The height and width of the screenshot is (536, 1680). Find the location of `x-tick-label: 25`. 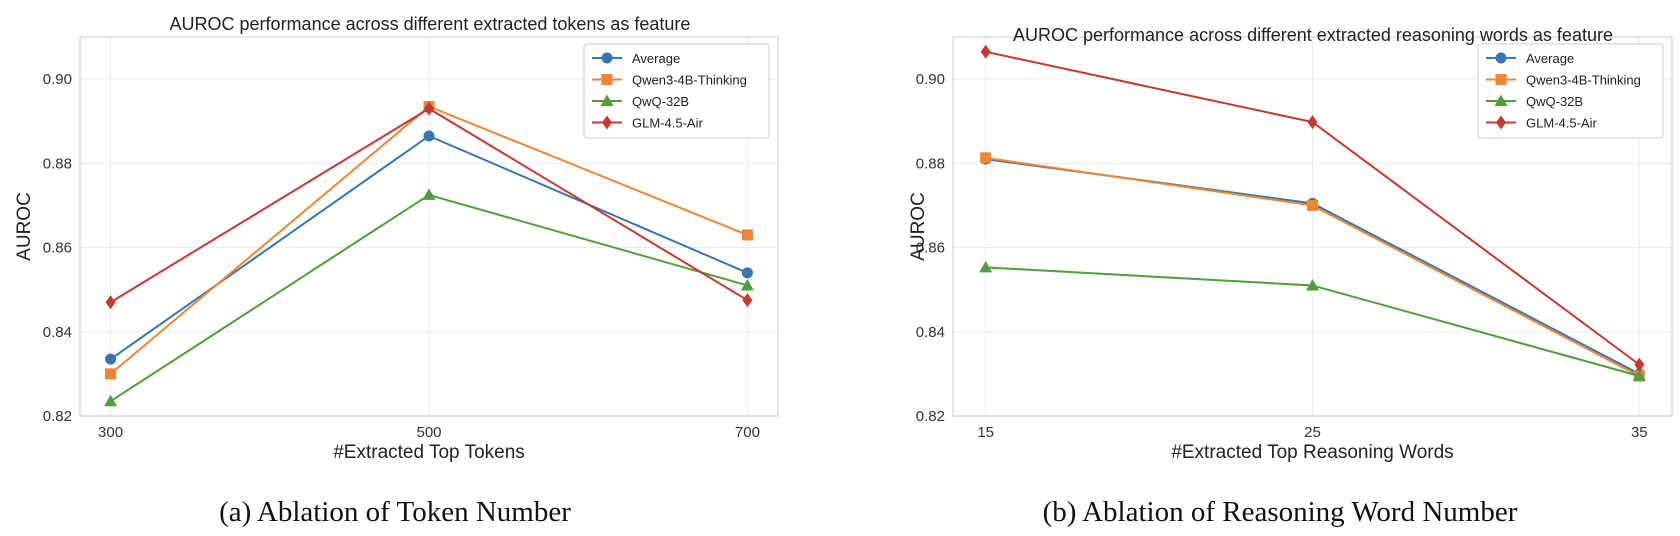

x-tick-label: 25 is located at coordinates (1312, 432).